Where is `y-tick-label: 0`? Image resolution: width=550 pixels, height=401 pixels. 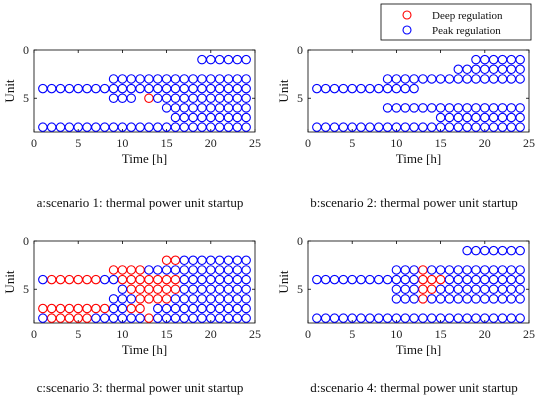 y-tick-label: 0 is located at coordinates (300, 50).